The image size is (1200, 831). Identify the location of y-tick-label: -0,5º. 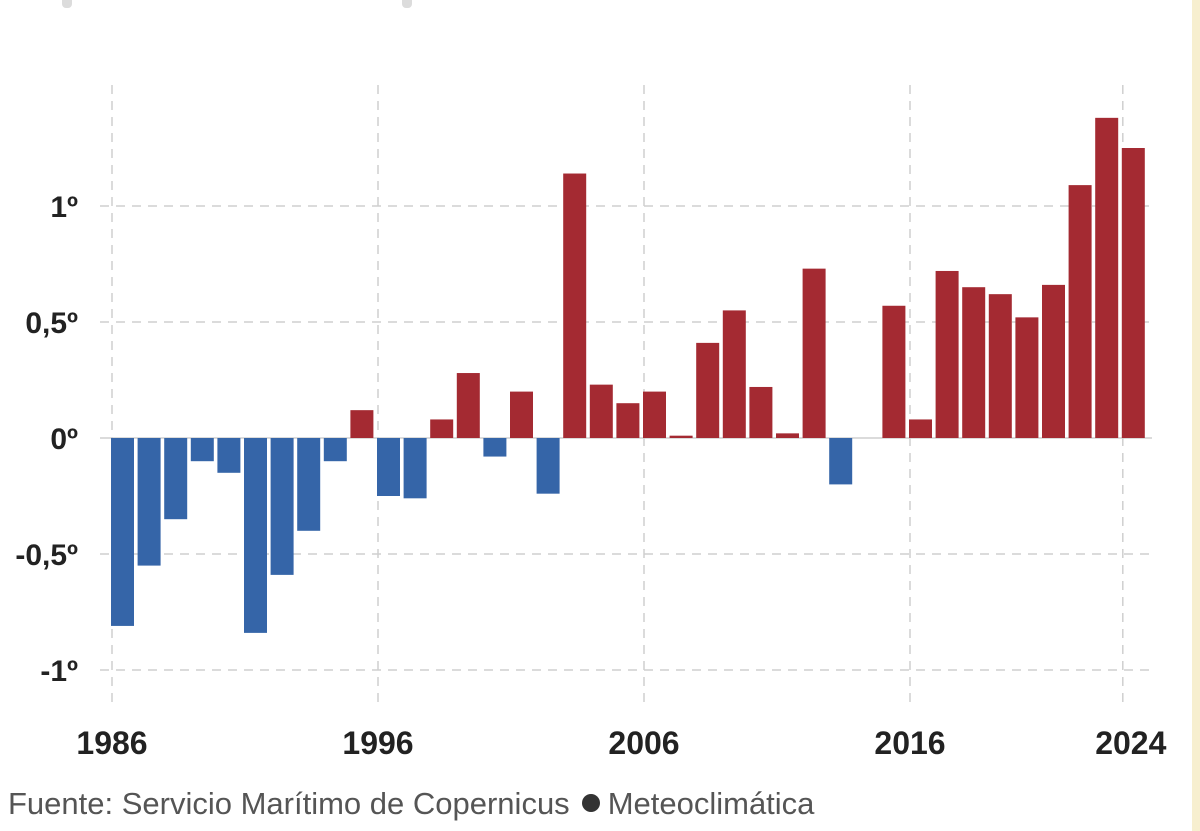
(46, 555).